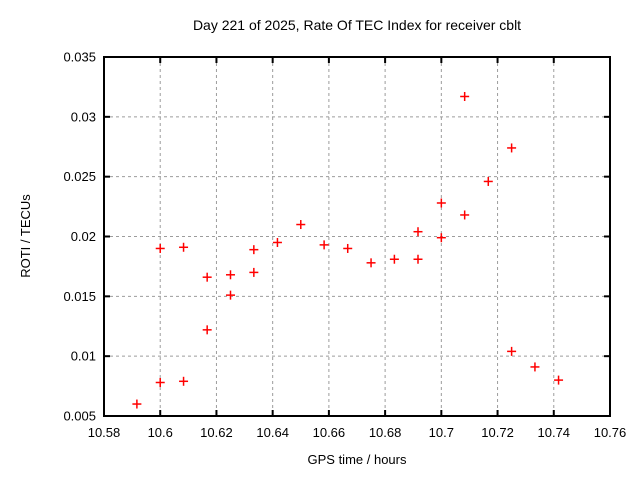  I want to click on y-tick-label: 0.015, so click(79, 296).